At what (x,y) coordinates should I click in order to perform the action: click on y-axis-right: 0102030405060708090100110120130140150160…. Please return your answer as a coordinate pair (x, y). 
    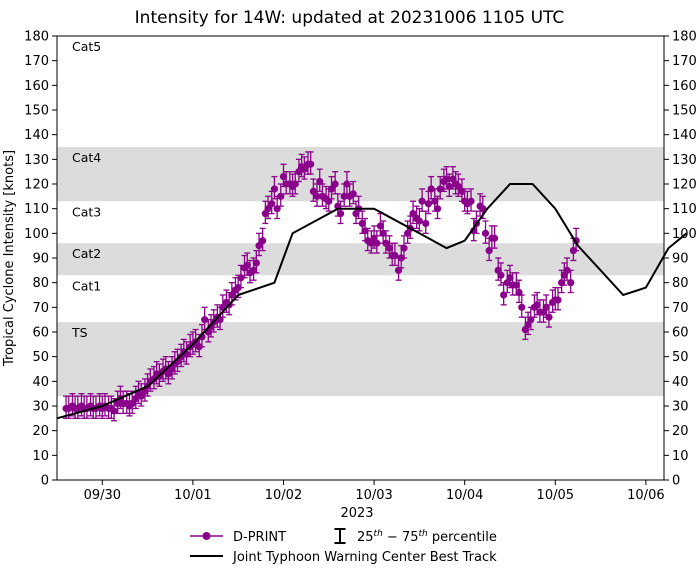
    Looking at the image, I should click on (680, 259).